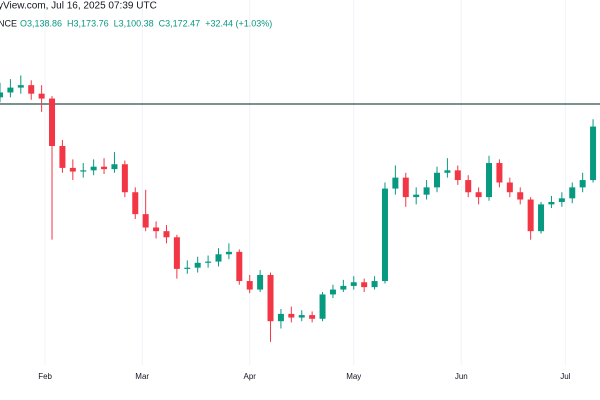 This screenshot has height=400, width=600. I want to click on x-tick-label: Jul, so click(565, 376).